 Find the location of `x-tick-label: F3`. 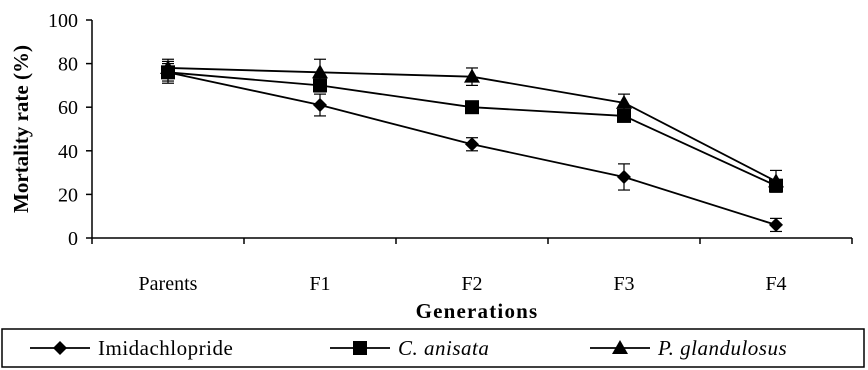

x-tick-label: F3 is located at coordinates (623, 284).